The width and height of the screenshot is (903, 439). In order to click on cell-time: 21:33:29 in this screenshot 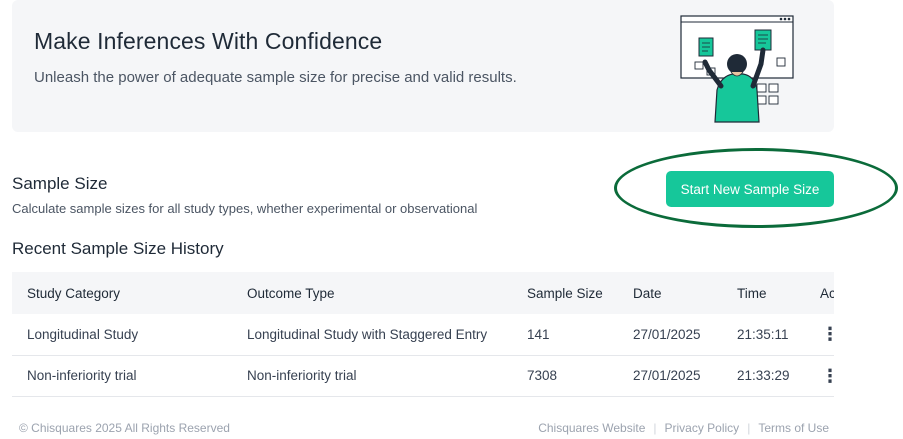, I will do `click(763, 376)`.